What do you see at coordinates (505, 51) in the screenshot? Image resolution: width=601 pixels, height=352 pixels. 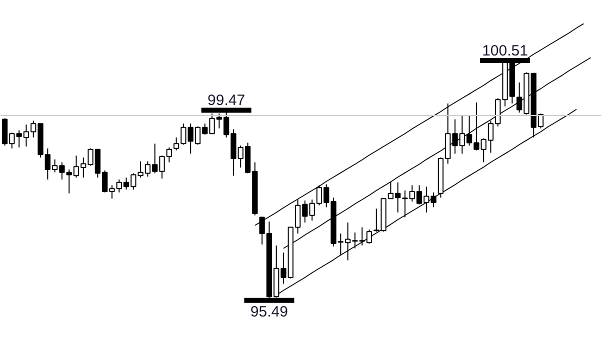 I see `annotation: 100.51` at bounding box center [505, 51].